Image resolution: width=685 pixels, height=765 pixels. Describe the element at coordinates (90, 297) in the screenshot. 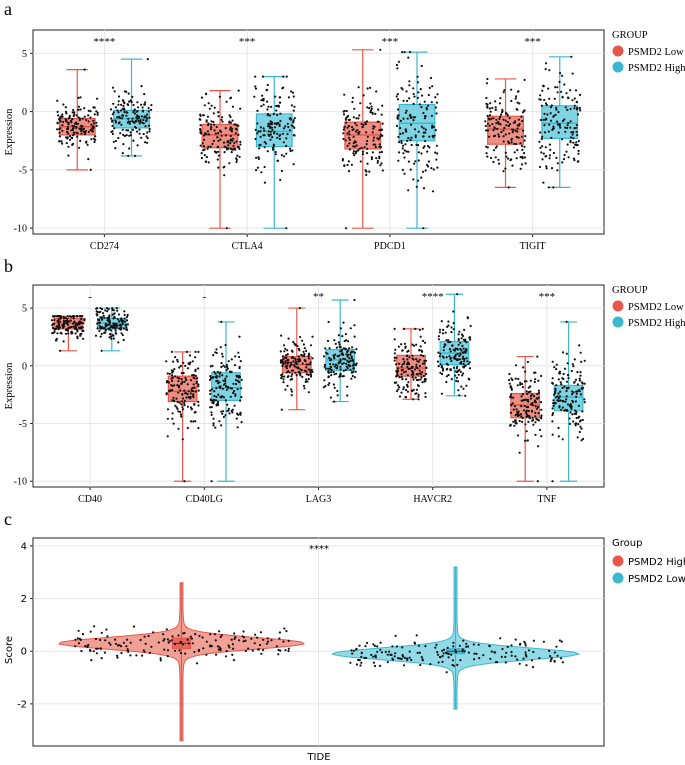

I see `significance-label: -` at that location.